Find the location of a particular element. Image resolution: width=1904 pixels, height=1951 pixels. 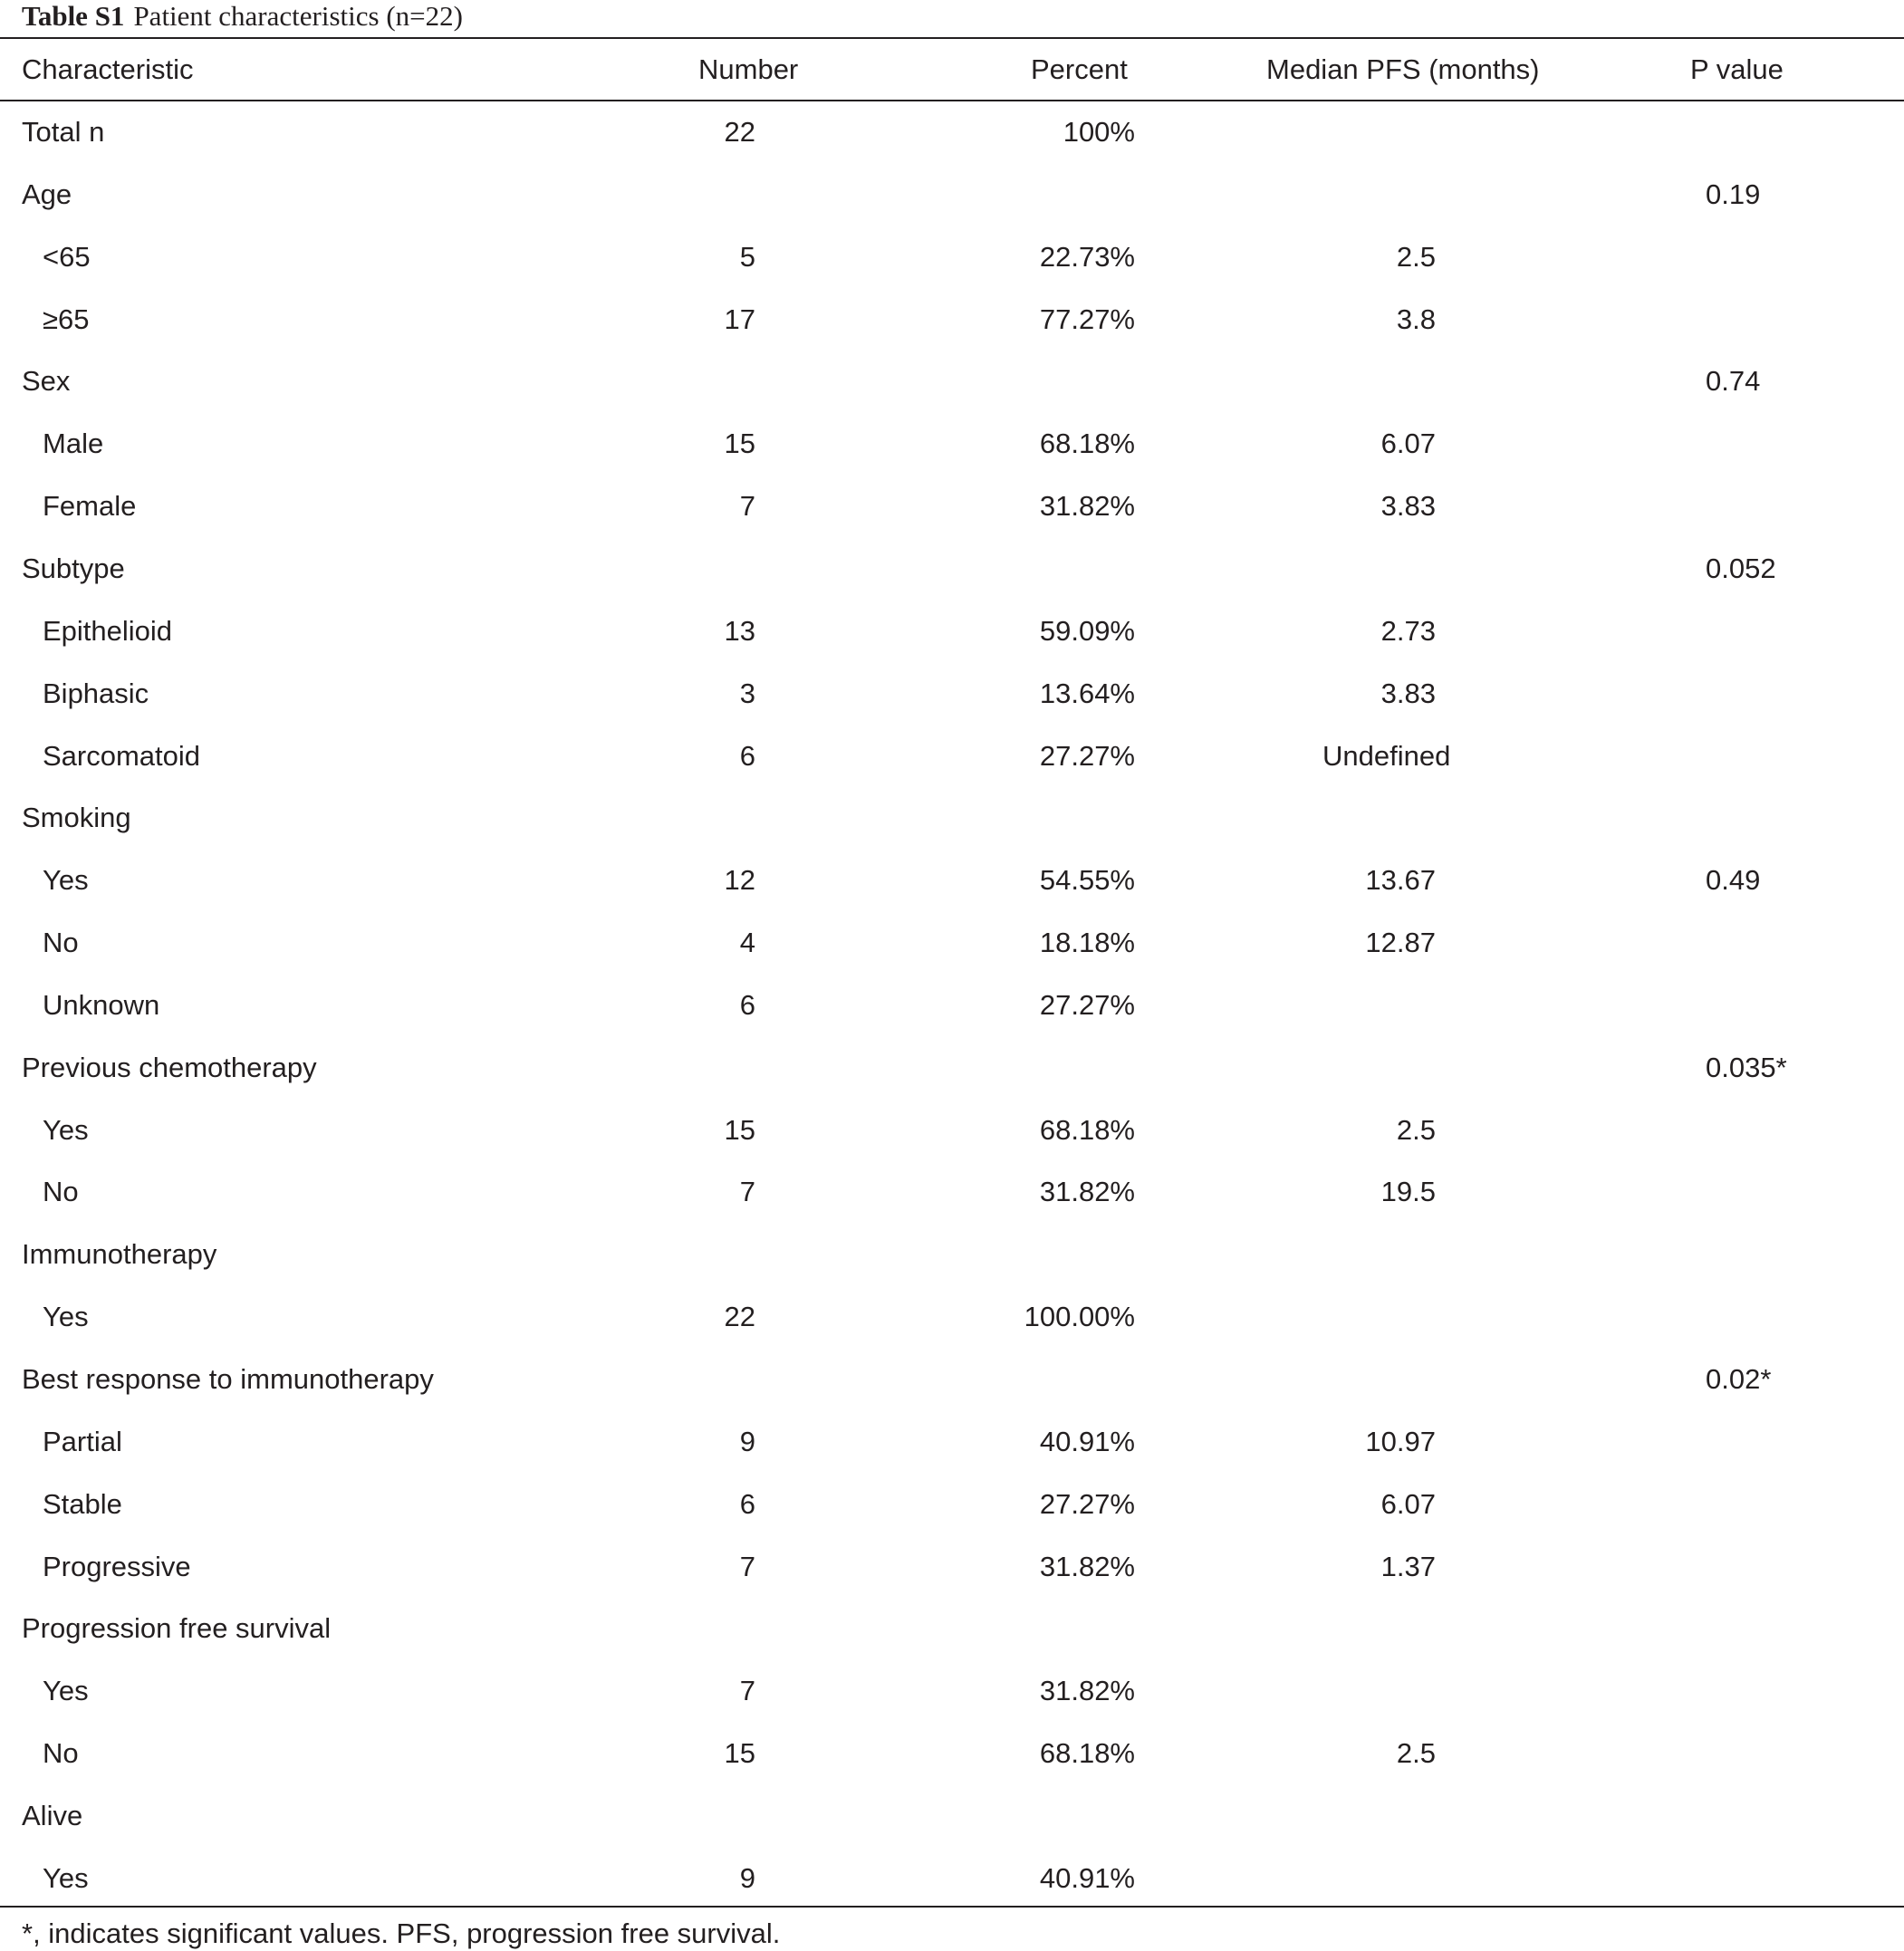

cell-percent: 31.82% is located at coordinates (1087, 507).